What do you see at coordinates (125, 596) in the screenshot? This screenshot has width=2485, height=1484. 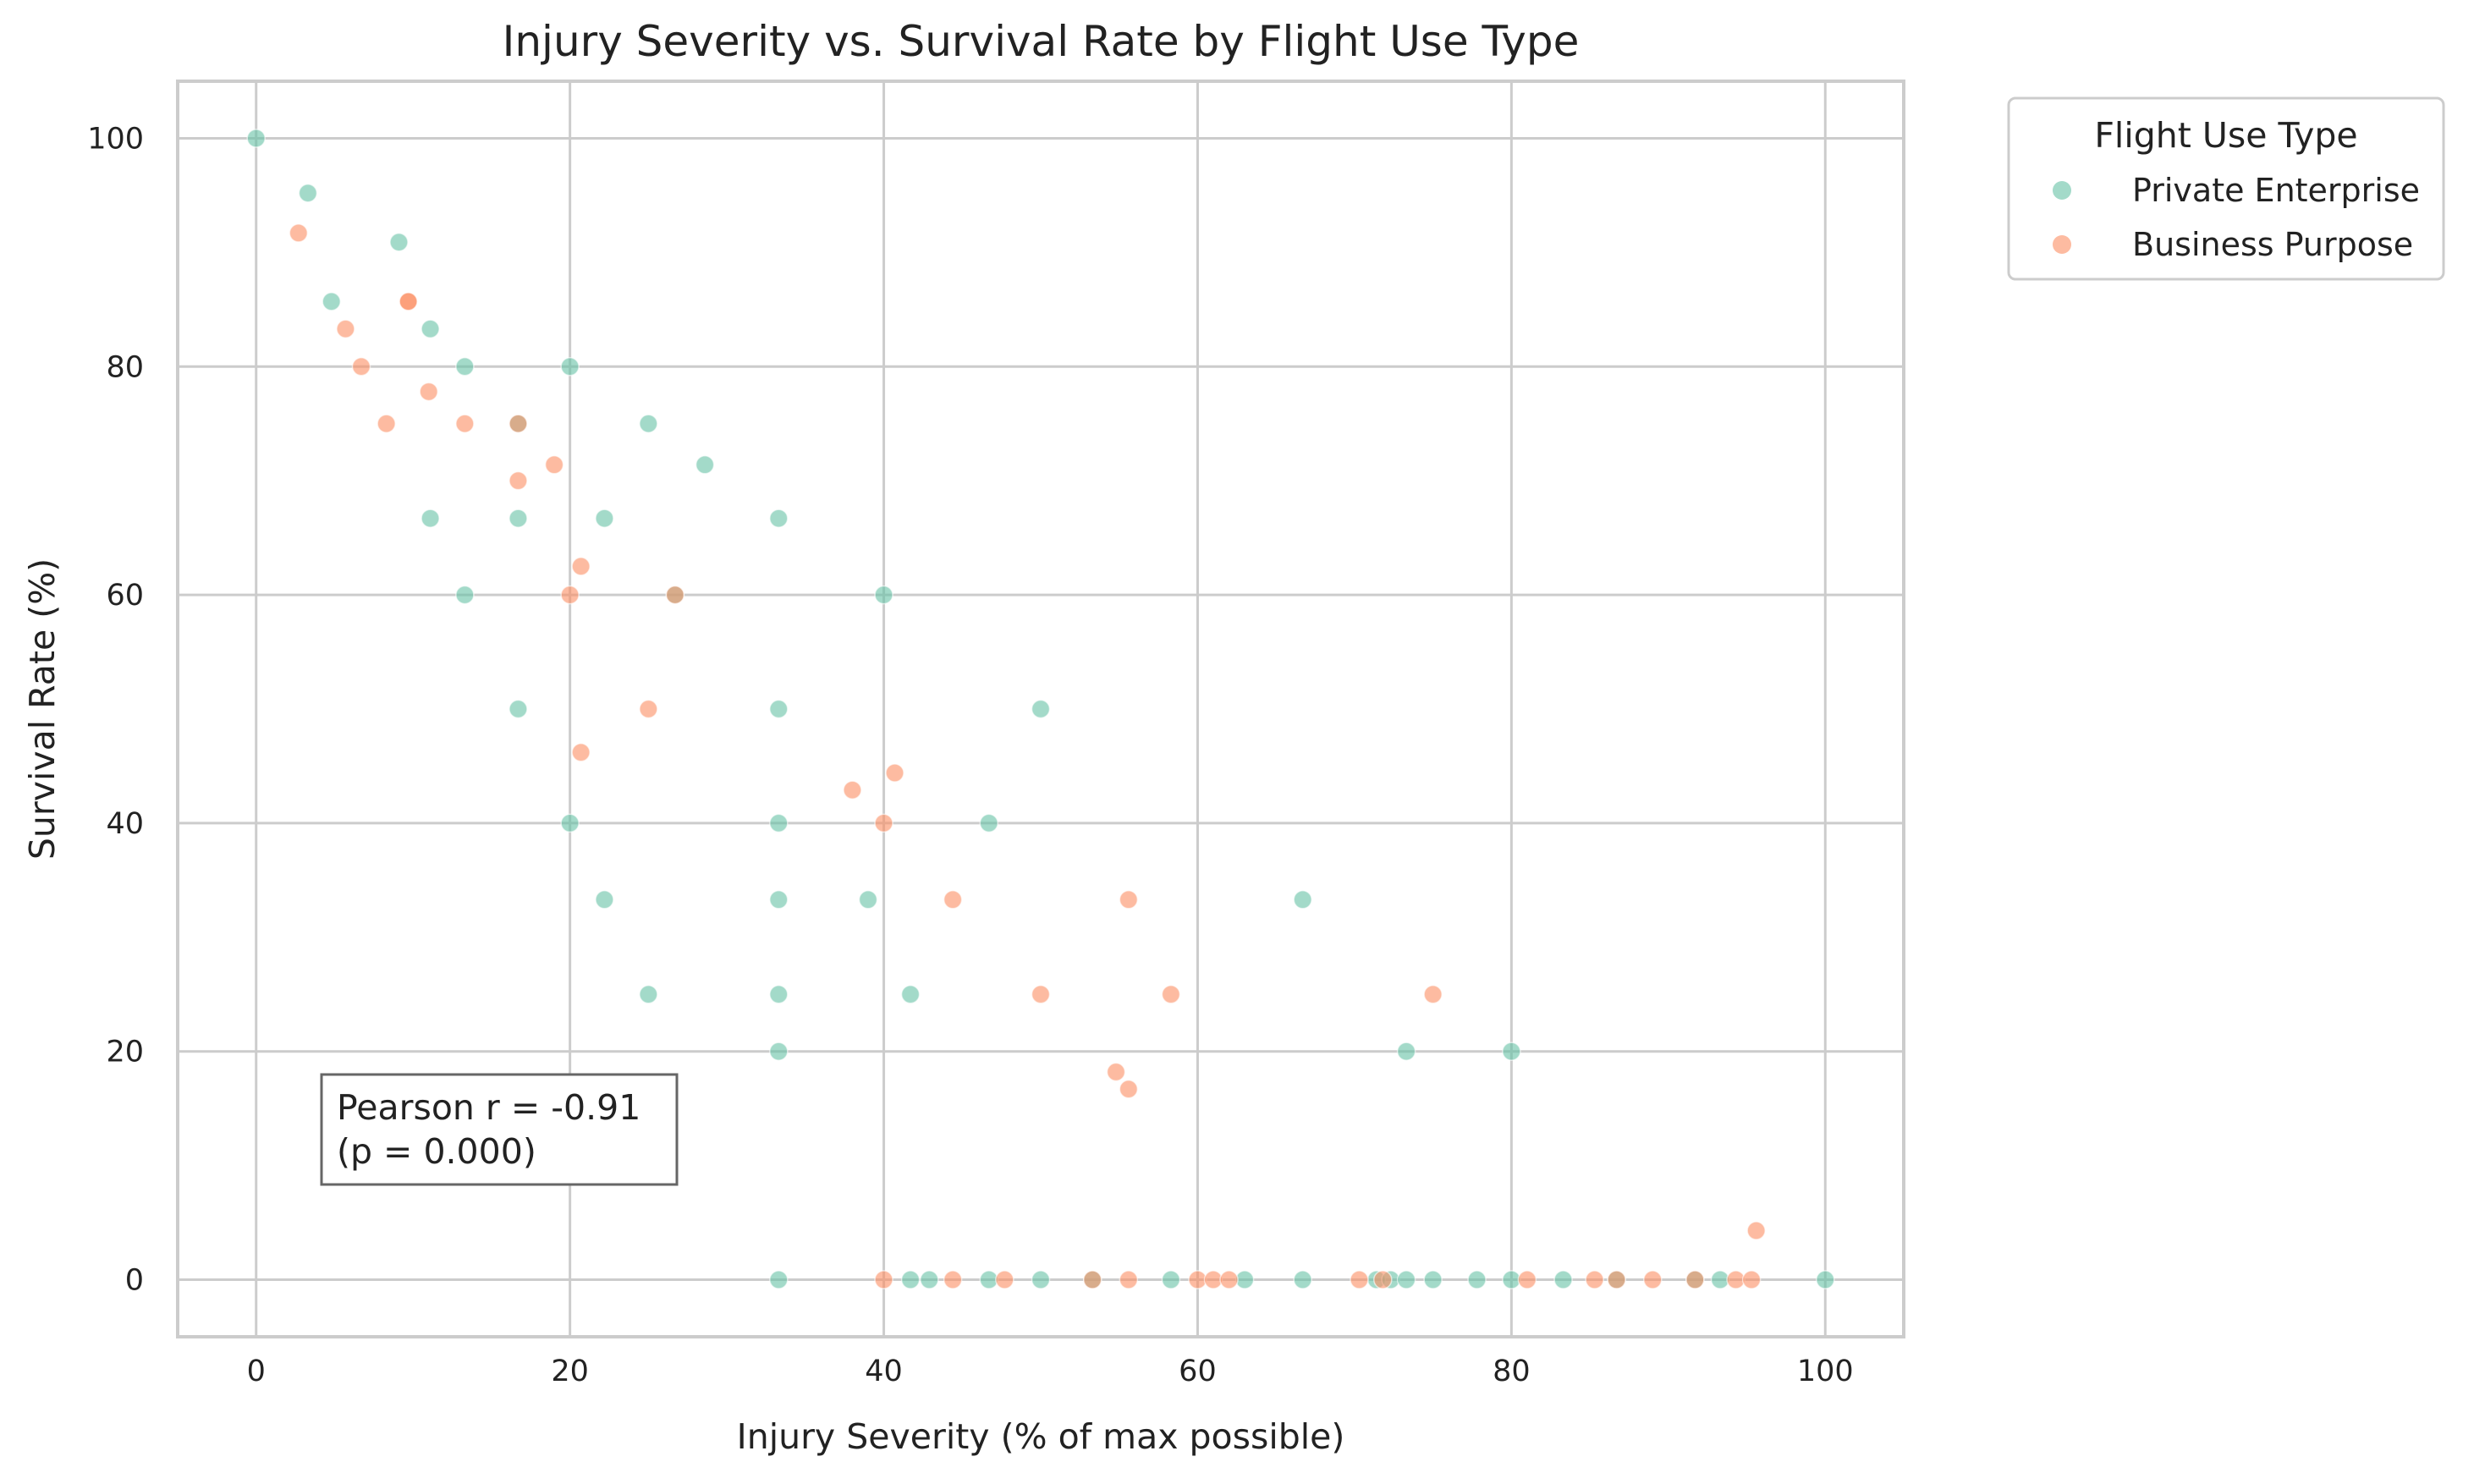 I see `y-tick-label: 60` at bounding box center [125, 596].